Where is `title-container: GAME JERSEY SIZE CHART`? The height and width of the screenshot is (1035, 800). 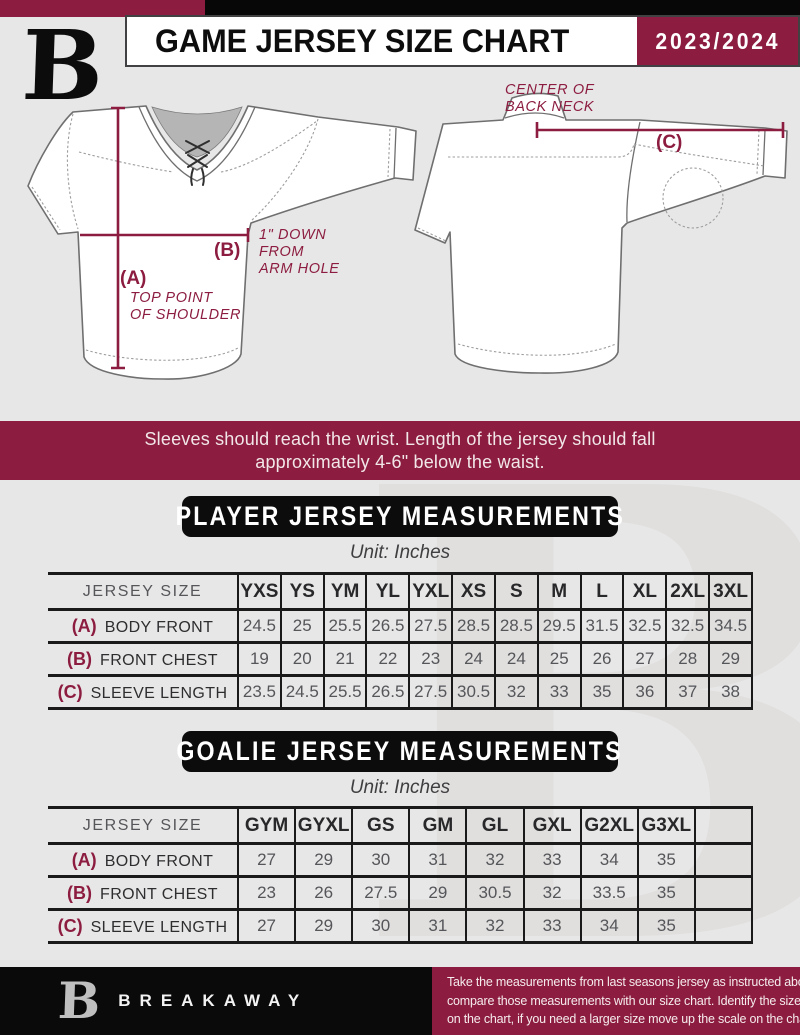
title-container: GAME JERSEY SIZE CHART is located at coordinates (382, 41).